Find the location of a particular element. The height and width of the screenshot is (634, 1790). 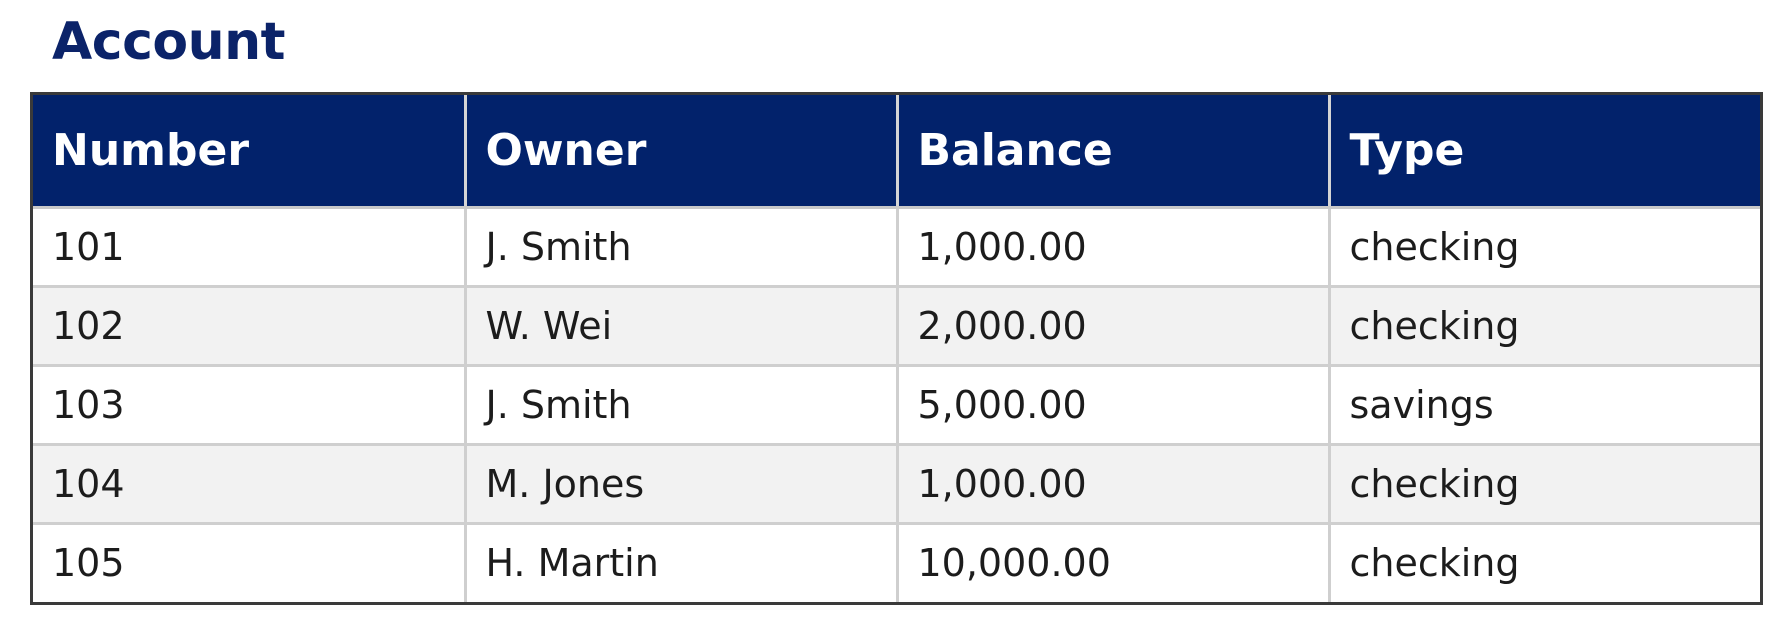

column-header-number: Number is located at coordinates (250, 152).